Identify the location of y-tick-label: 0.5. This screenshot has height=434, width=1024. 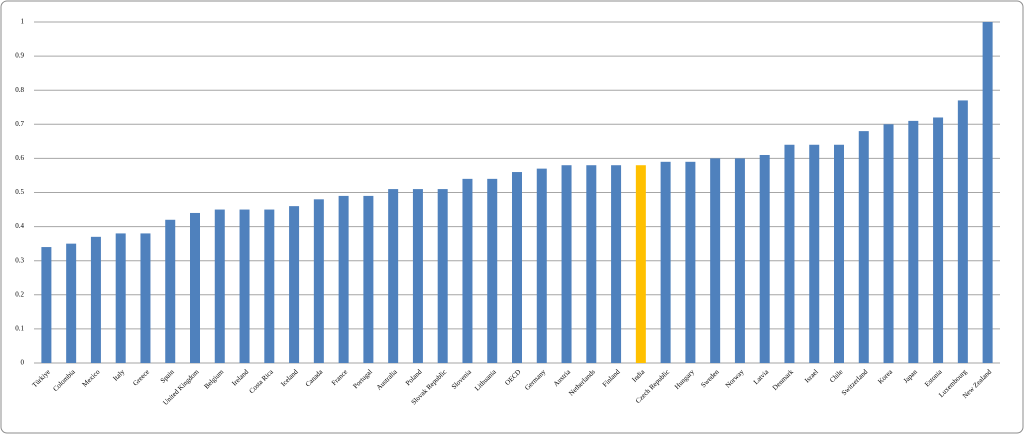
(19, 192).